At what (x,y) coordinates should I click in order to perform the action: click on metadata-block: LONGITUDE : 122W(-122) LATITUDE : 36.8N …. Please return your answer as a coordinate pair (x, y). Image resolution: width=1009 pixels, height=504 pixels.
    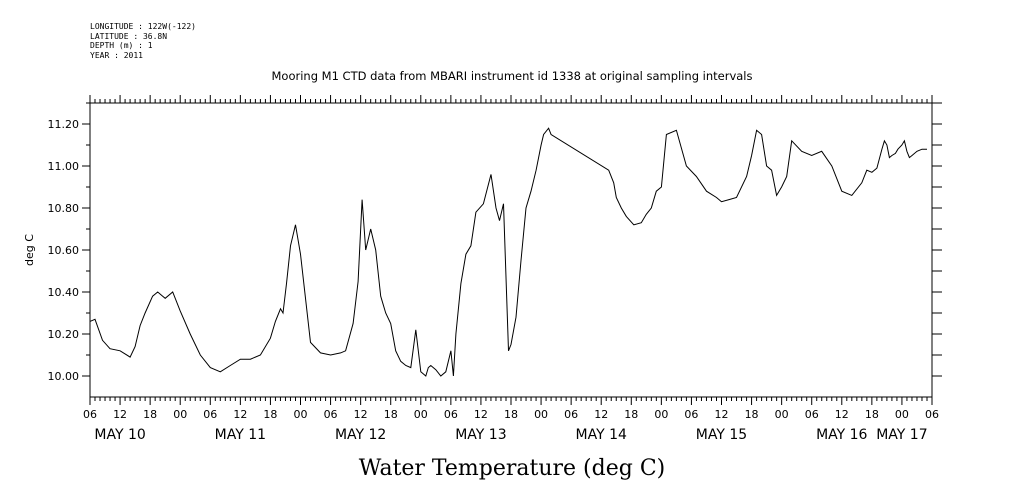
    Looking at the image, I should click on (143, 41).